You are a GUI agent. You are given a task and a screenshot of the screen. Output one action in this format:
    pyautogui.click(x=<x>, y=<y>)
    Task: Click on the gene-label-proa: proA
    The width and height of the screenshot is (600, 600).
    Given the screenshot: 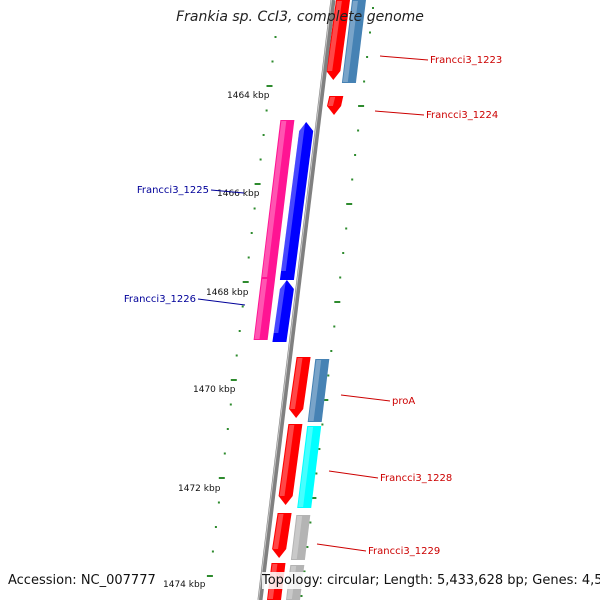 What is the action you would take?
    pyautogui.click(x=403, y=401)
    